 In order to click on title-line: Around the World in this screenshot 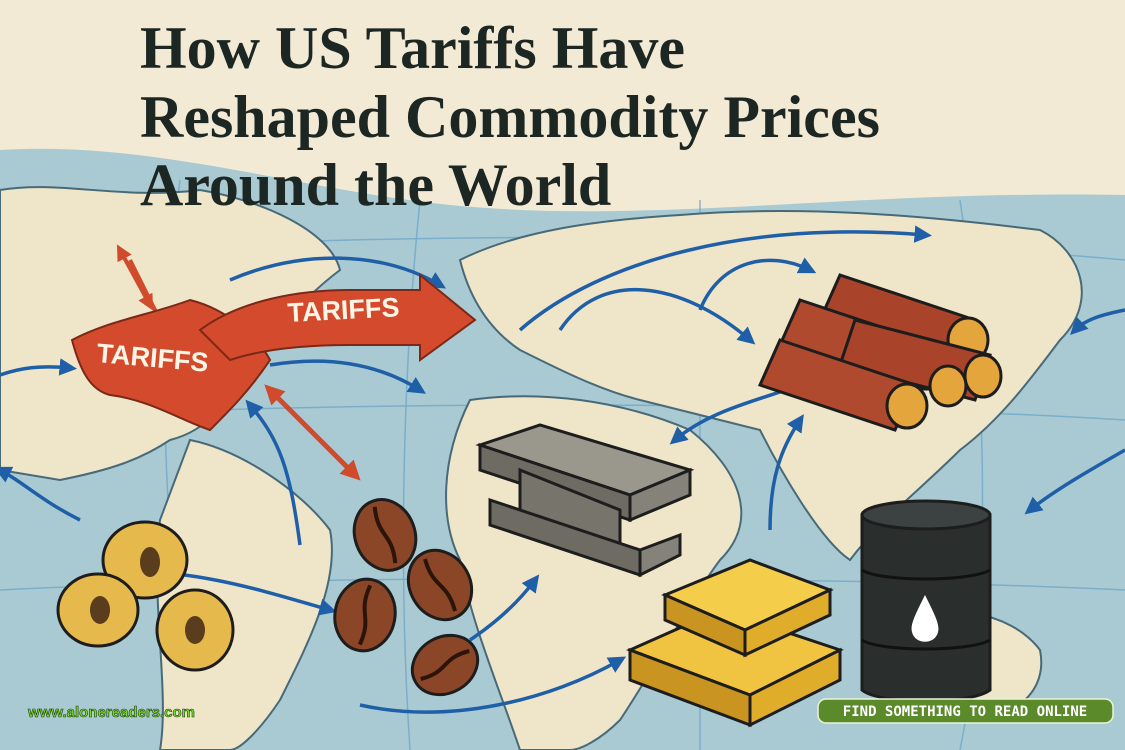, I will do `click(375, 185)`.